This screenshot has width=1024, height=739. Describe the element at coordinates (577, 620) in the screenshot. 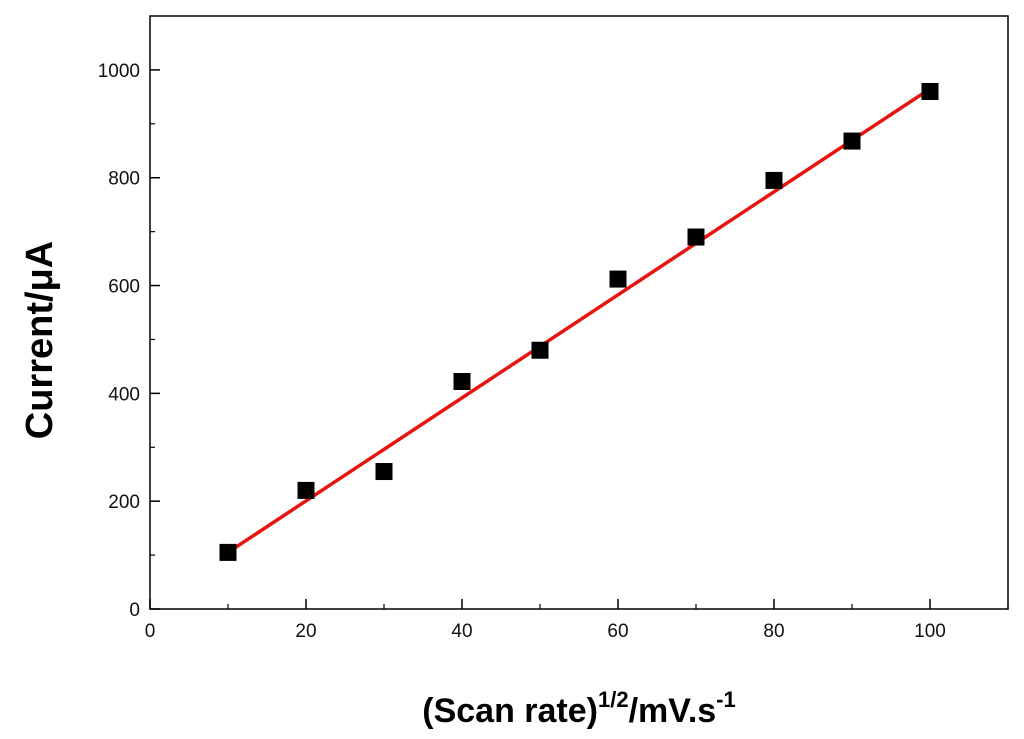

I see `x-axis-ticks: 0 20 40 60 80 100` at that location.